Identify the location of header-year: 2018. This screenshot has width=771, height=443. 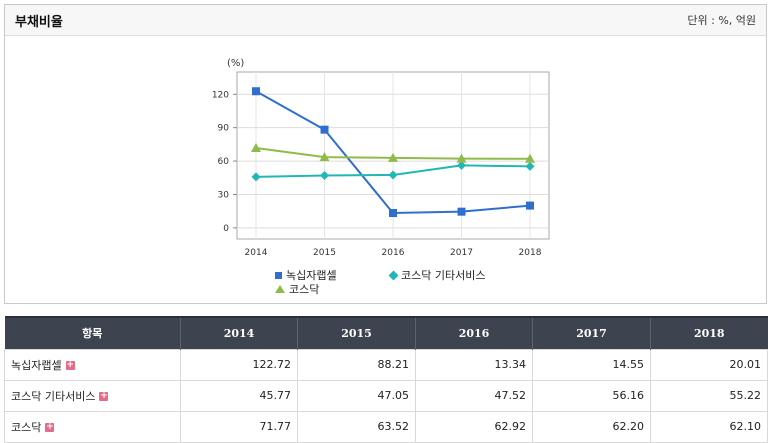
(709, 332).